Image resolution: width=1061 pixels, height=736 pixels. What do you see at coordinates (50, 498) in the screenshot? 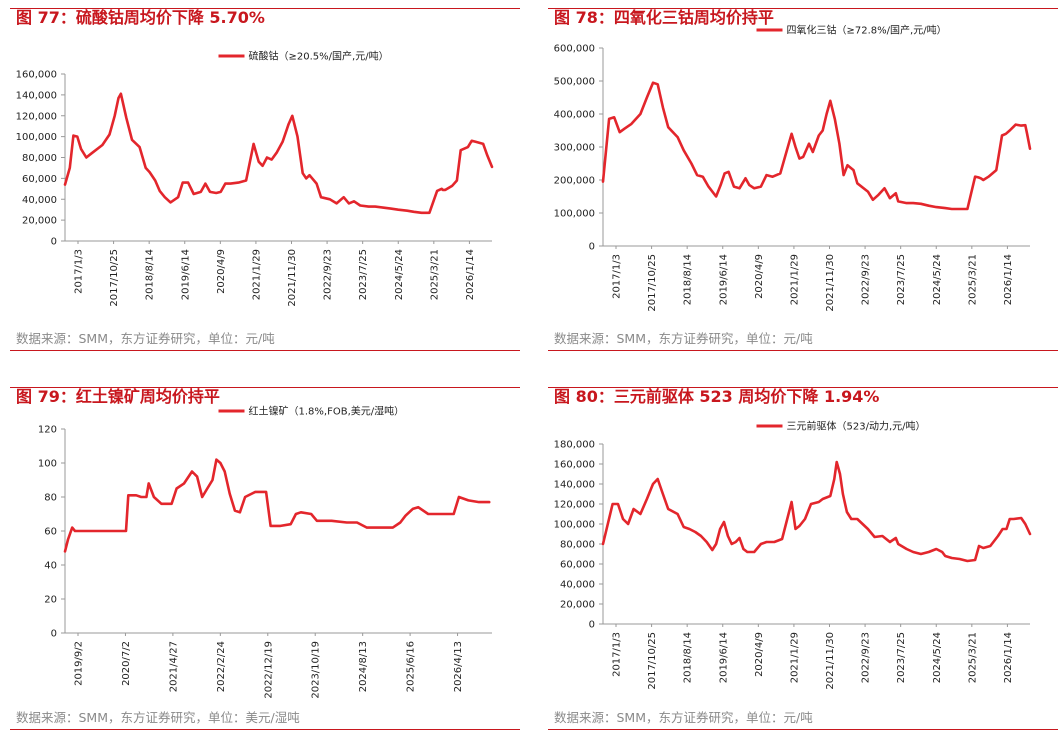
I see `y-tick-label: 80` at bounding box center [50, 498].